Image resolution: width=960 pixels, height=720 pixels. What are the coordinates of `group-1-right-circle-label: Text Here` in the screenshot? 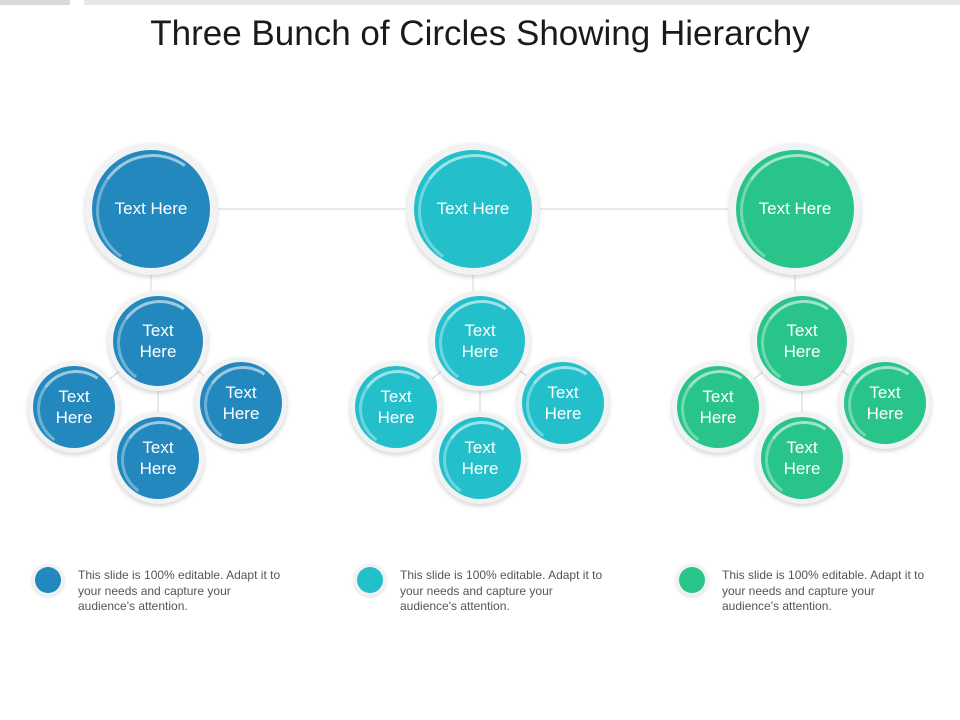 It's located at (241, 402).